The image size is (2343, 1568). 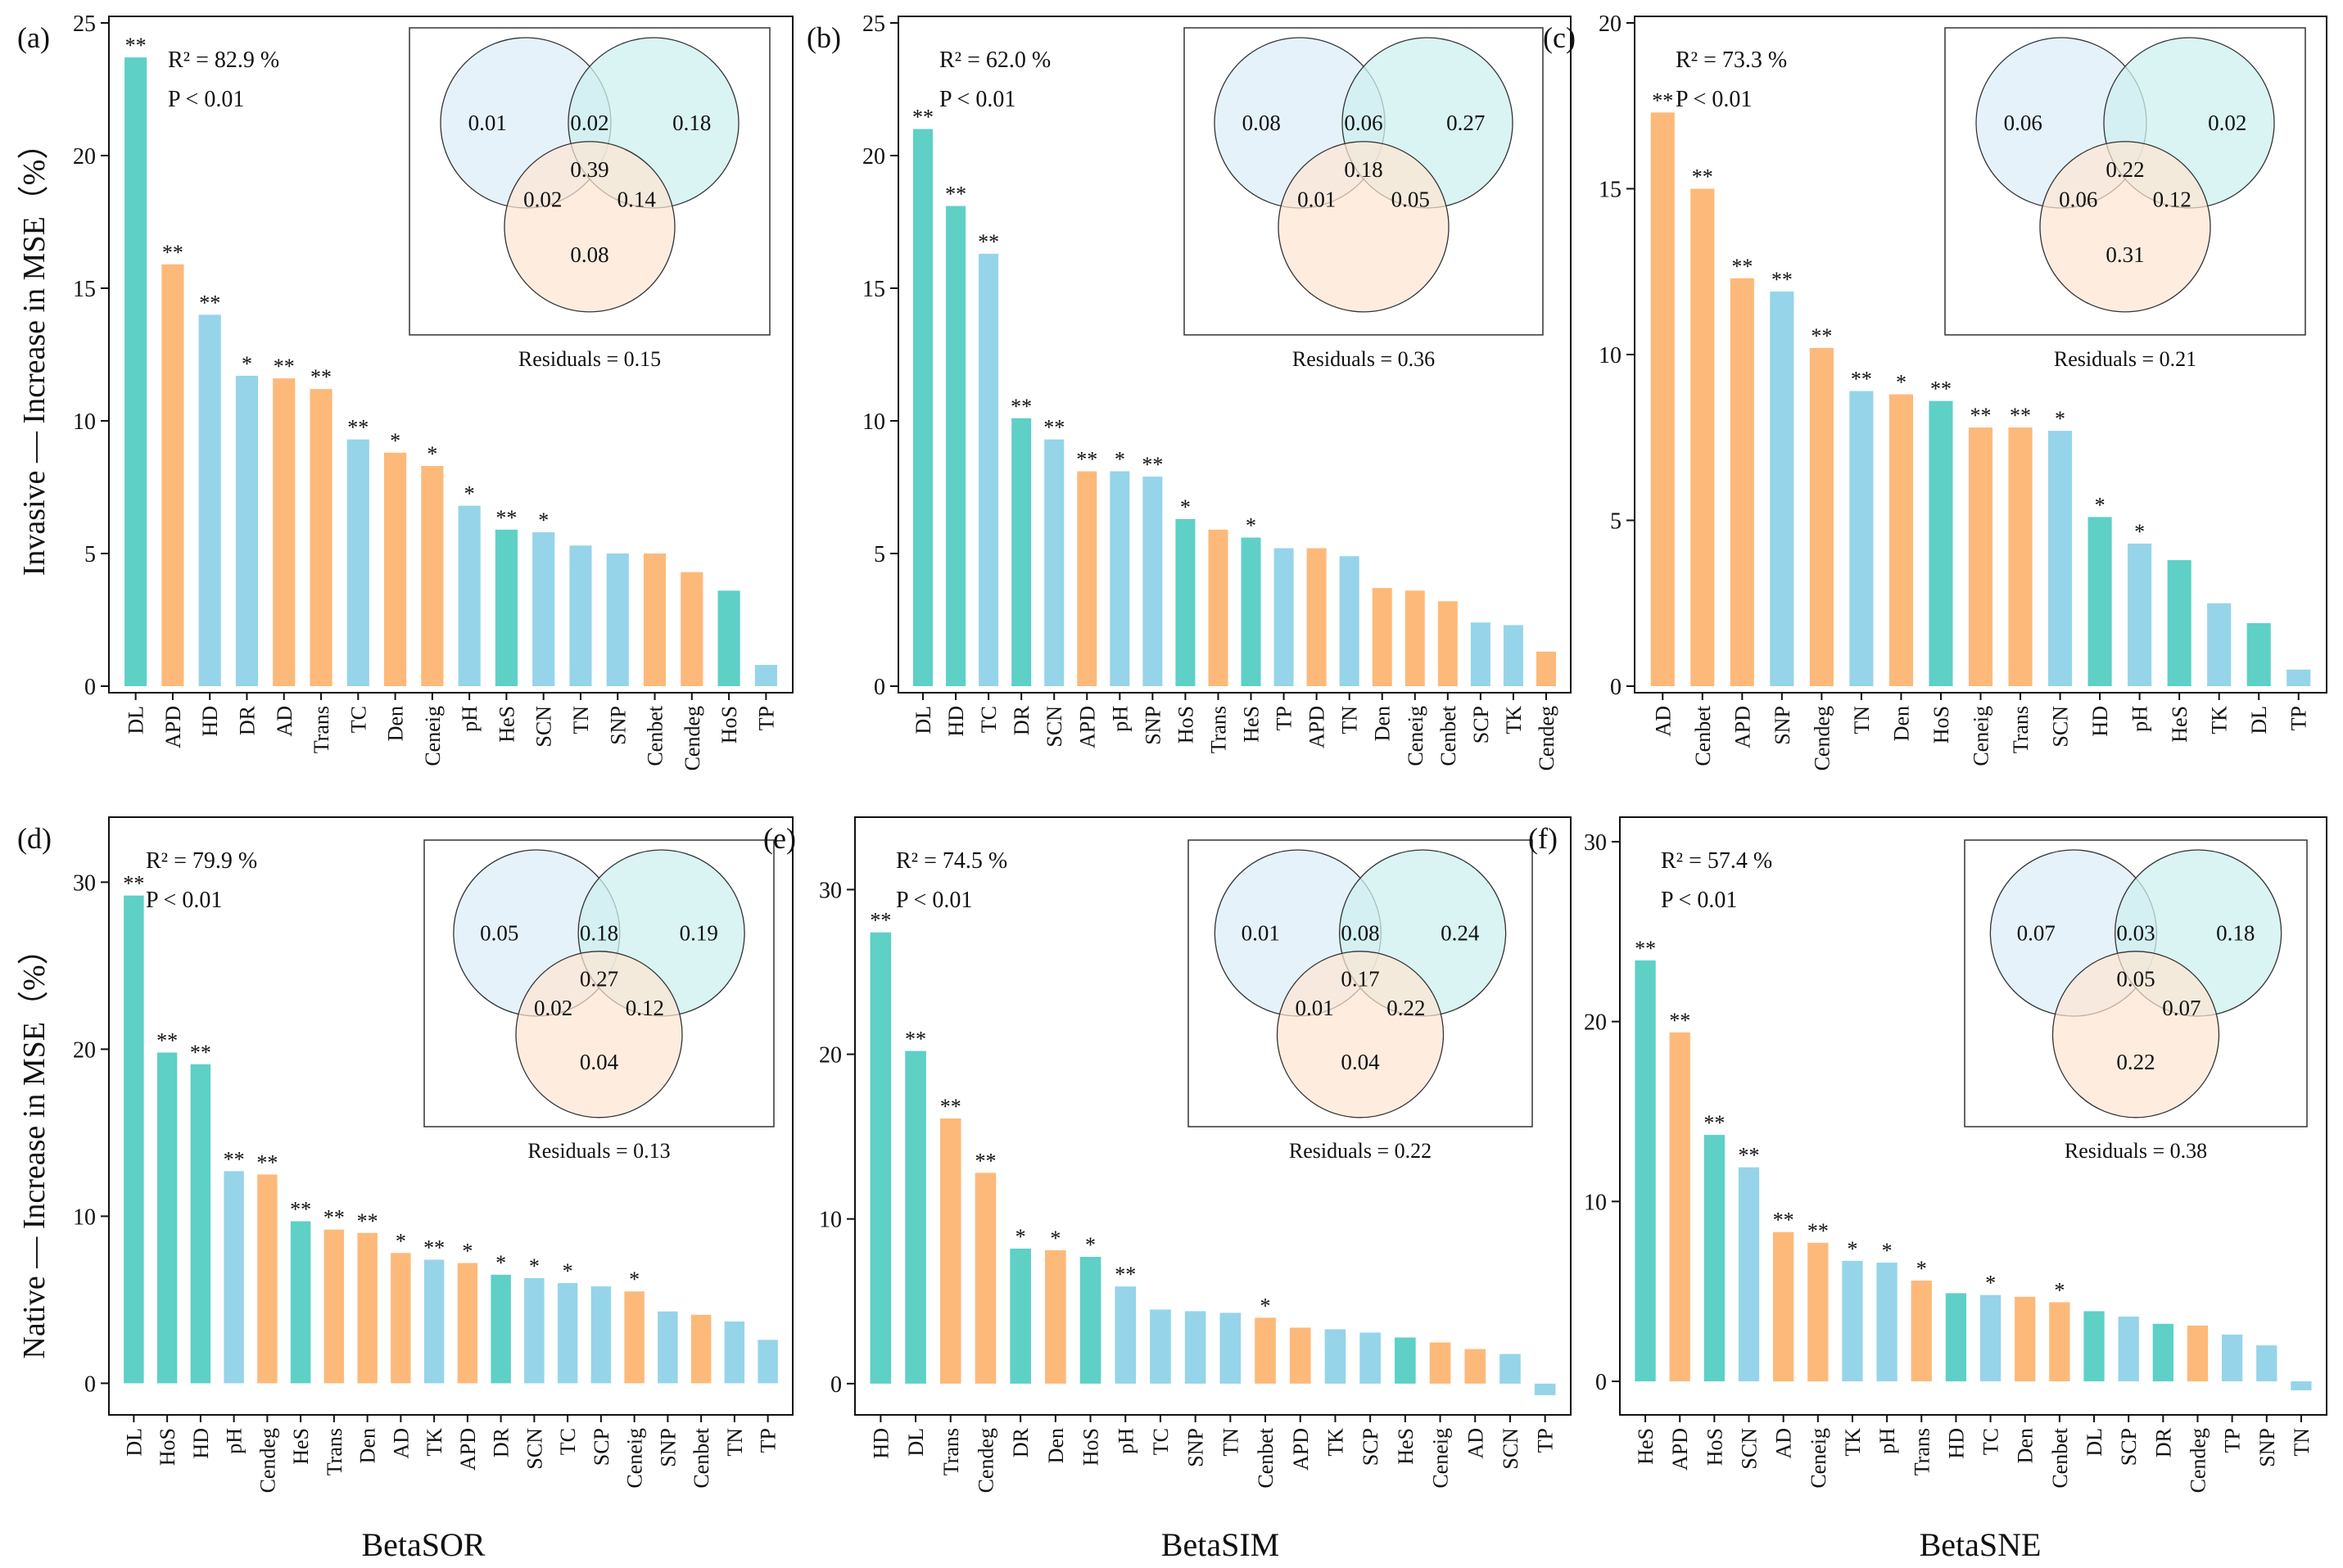 I want to click on x-tick-label: Den, so click(x=1383, y=724).